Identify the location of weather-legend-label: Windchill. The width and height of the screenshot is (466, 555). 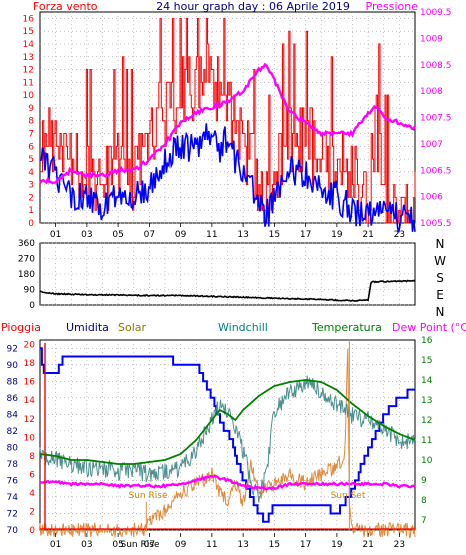
(243, 327).